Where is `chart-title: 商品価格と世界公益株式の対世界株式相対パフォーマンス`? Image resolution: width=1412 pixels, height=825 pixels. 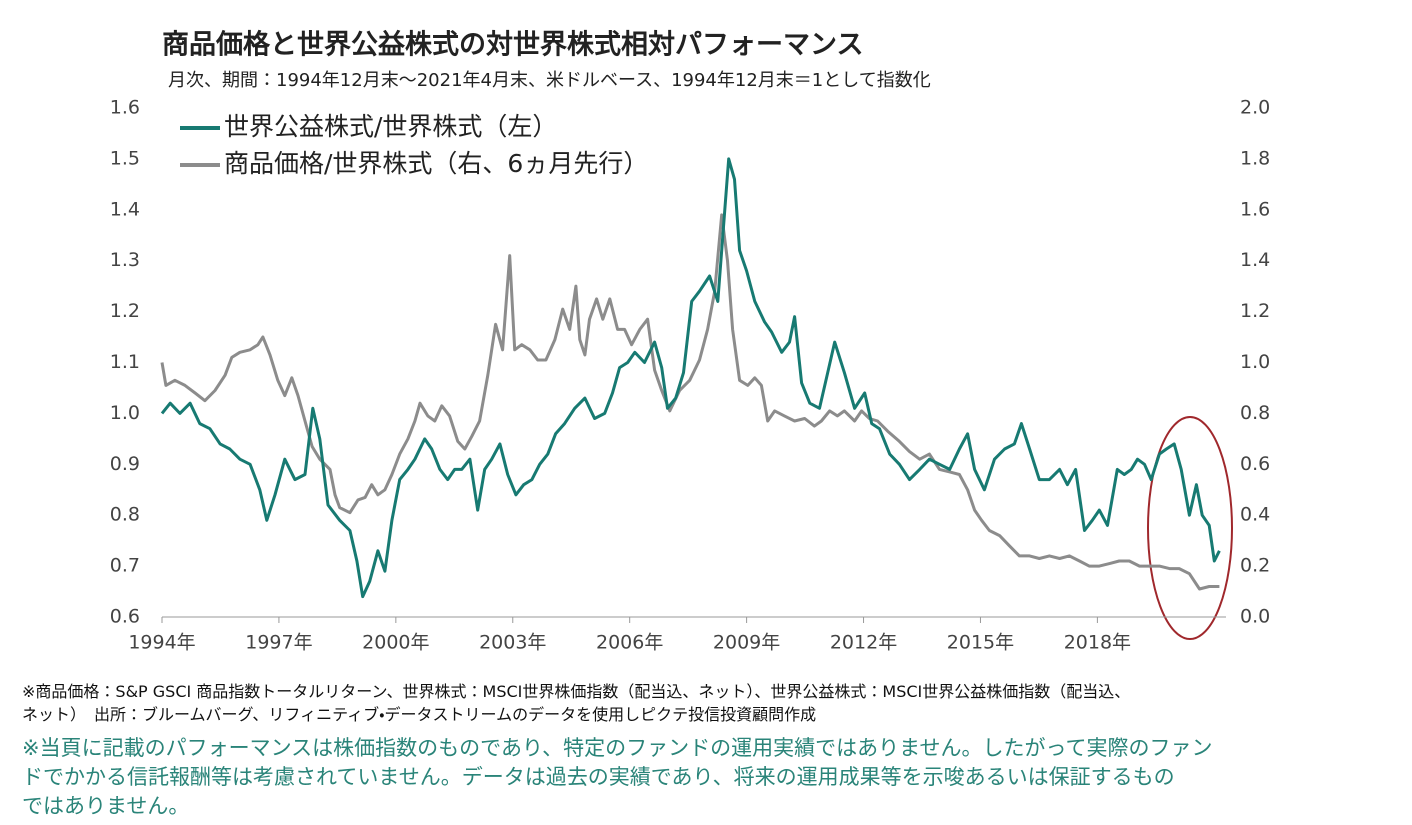 chart-title: 商品価格と世界公益株式の対世界株式相対パフォーマンス is located at coordinates (512, 45).